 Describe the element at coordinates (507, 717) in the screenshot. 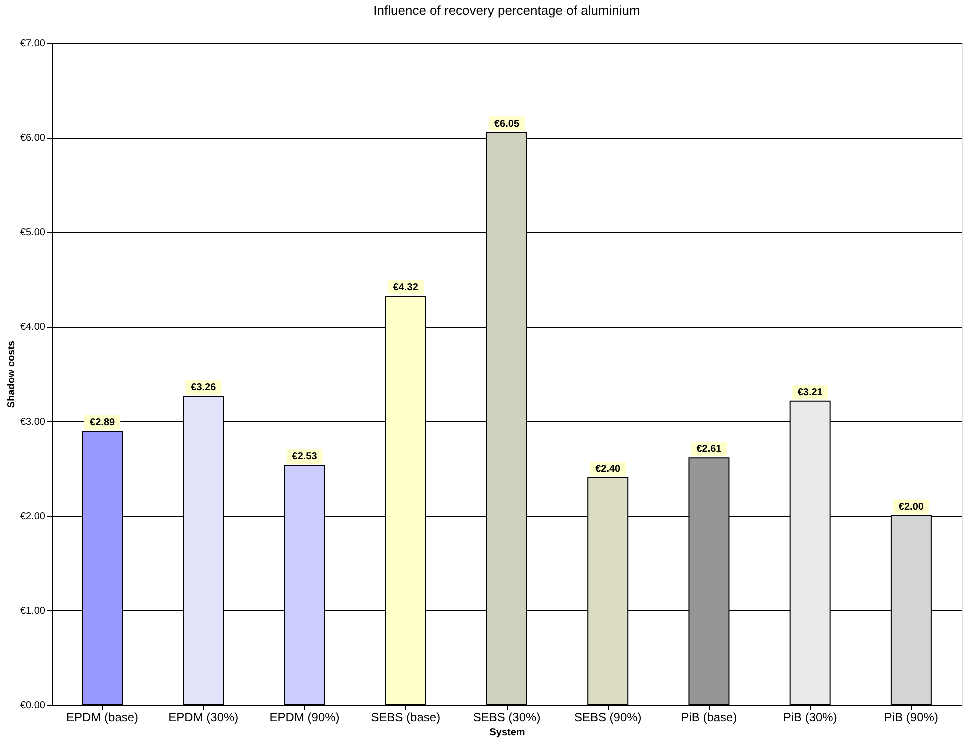

I see `x-tick-label: SEBS (30%)` at that location.